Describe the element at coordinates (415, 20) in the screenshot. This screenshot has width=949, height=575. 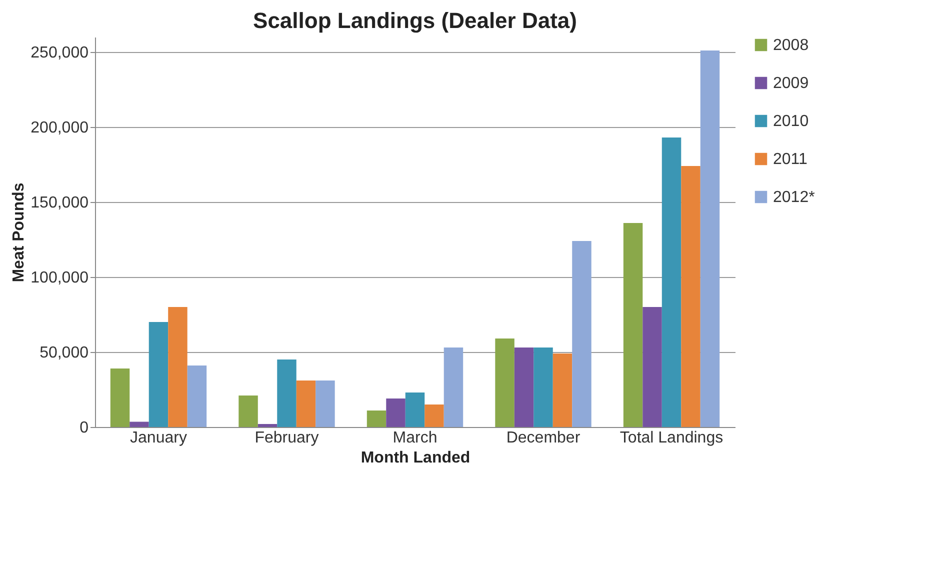
I see `chart-title: Scallop Landings (Dealer Data)` at that location.